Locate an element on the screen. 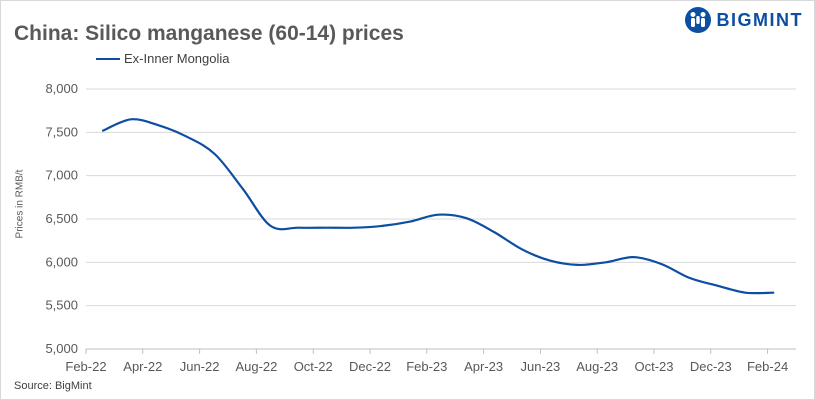 The height and width of the screenshot is (400, 815). y-tick-label: 5,000 is located at coordinates (61, 348).